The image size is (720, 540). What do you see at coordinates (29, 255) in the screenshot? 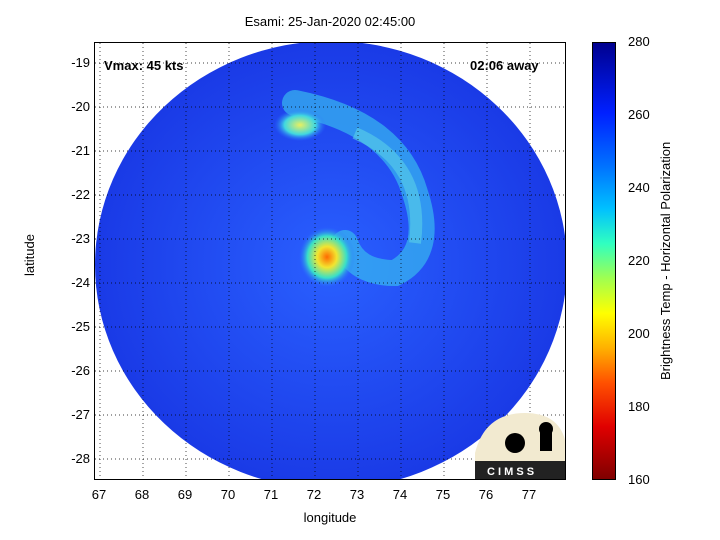
I see `y-axis-label: latitude` at bounding box center [29, 255].